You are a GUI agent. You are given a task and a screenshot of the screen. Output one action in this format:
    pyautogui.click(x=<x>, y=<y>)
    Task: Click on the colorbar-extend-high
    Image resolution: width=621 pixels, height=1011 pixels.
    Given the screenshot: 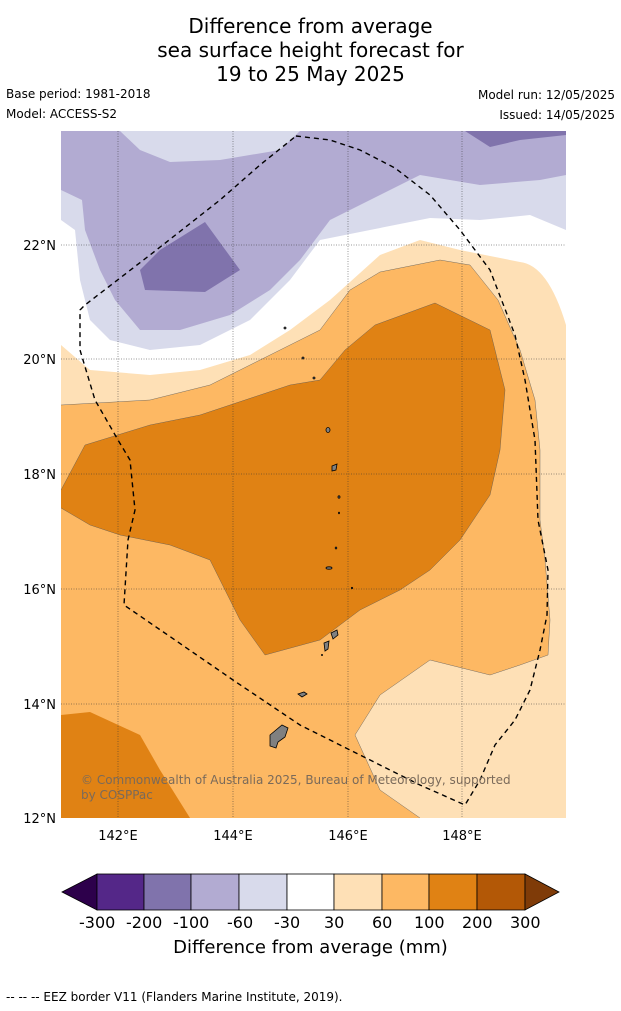 What is the action you would take?
    pyautogui.click(x=542, y=892)
    